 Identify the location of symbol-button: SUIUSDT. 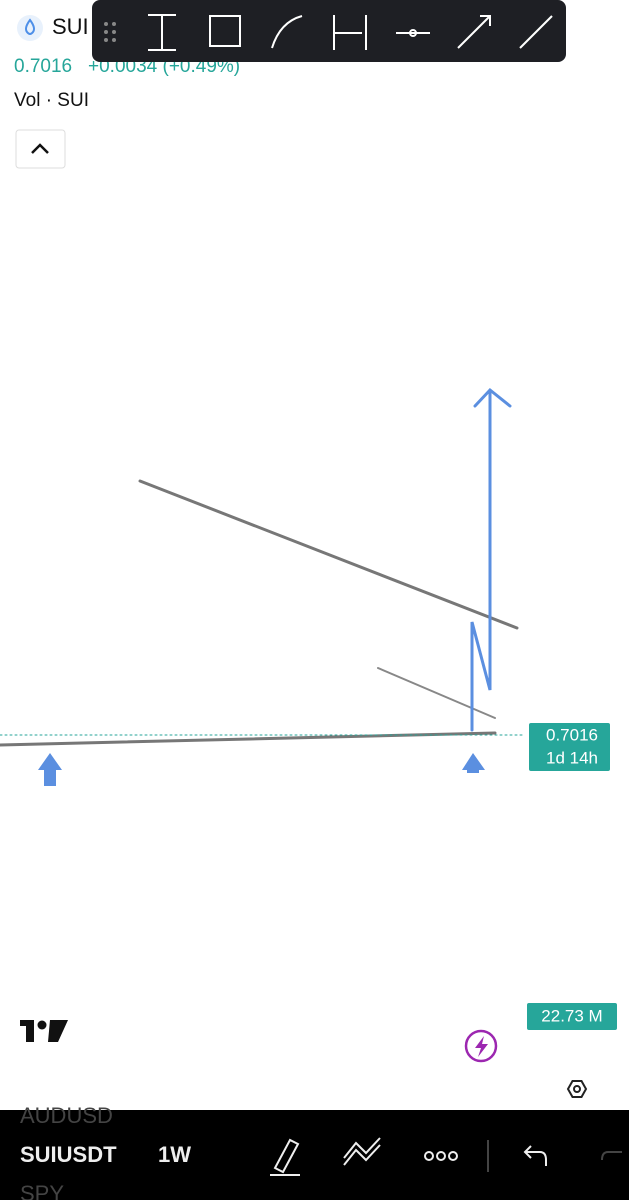
(68, 1154).